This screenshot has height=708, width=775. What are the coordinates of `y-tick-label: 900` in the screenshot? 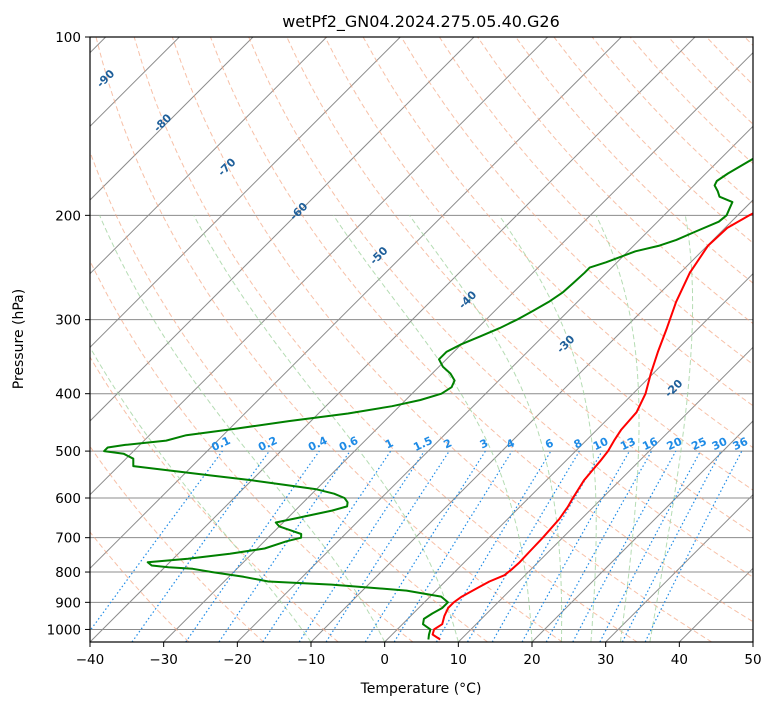 It's located at (68, 603).